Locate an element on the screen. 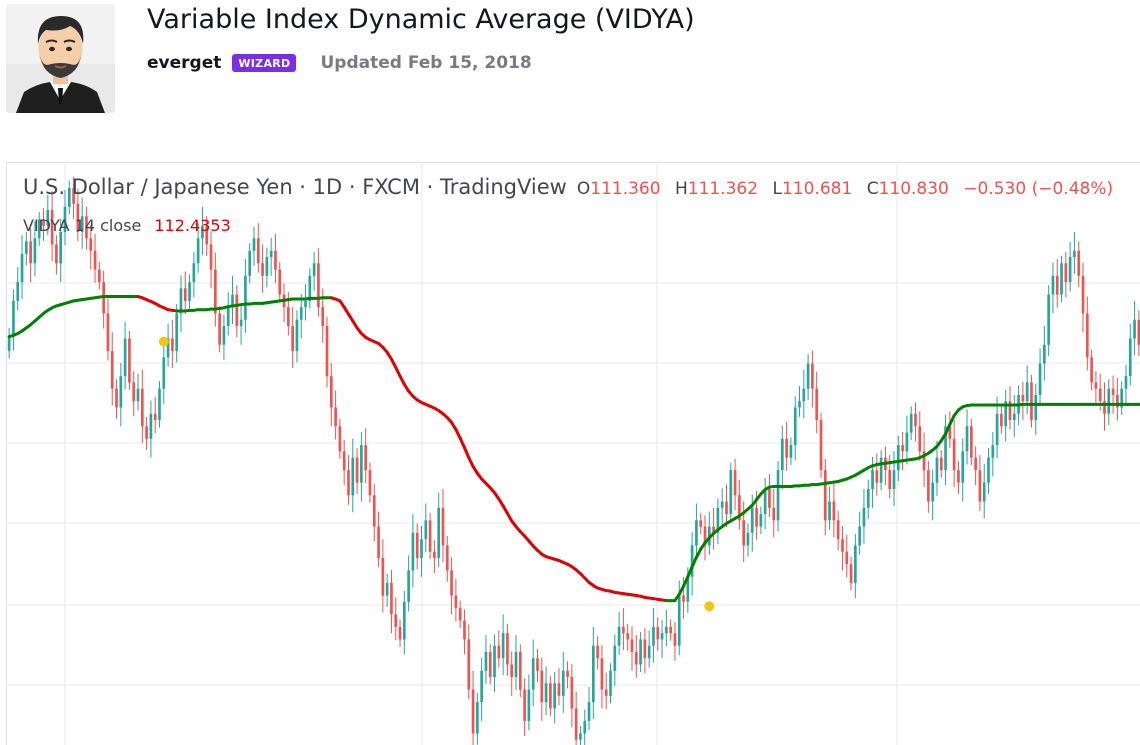 The image size is (1140, 745). low-value: 110.681 is located at coordinates (817, 189).